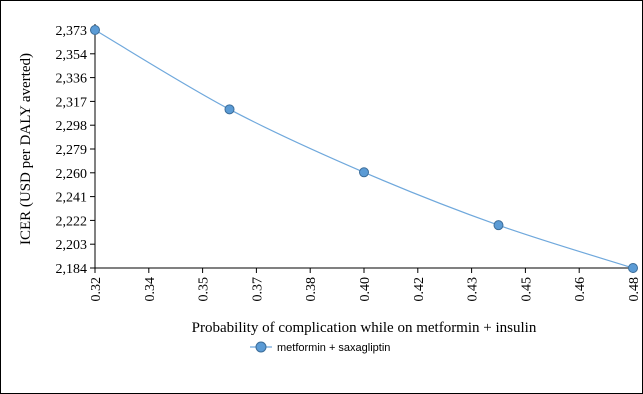 The height and width of the screenshot is (394, 643). I want to click on x-tick-label: 0.42, so click(419, 289).